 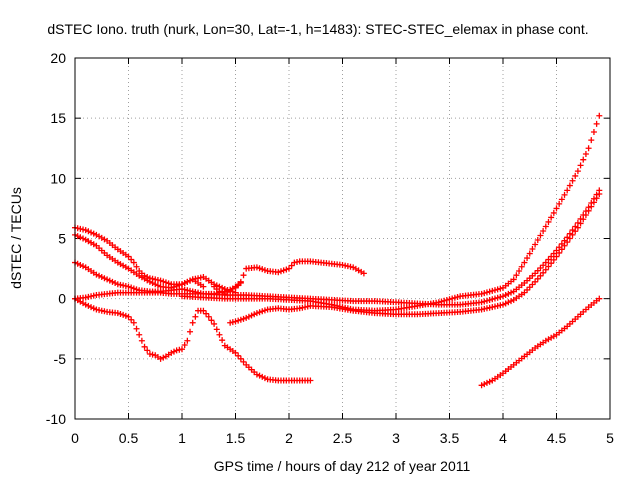 I want to click on y-tick-label: 15, so click(x=58, y=118).